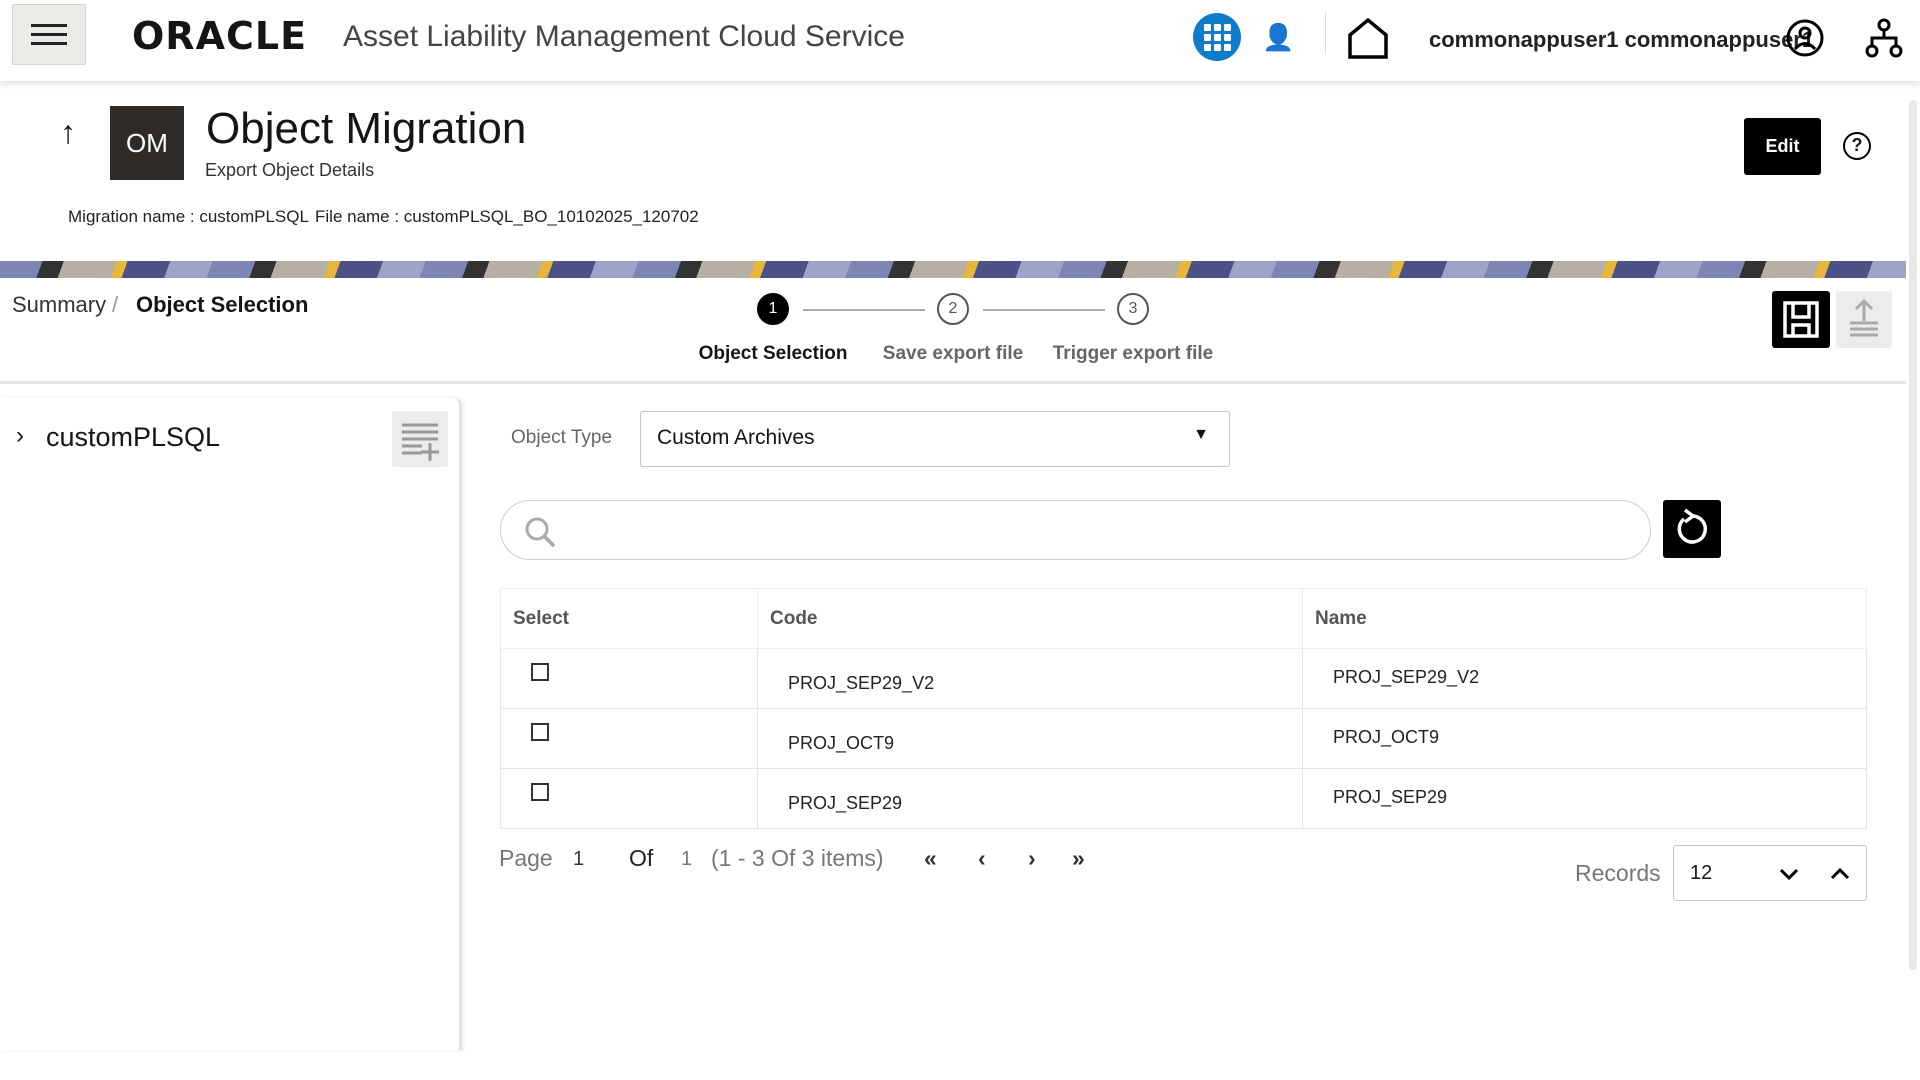 The image size is (1920, 1080). I want to click on table-header-row: Select Code Name, so click(1183, 618).